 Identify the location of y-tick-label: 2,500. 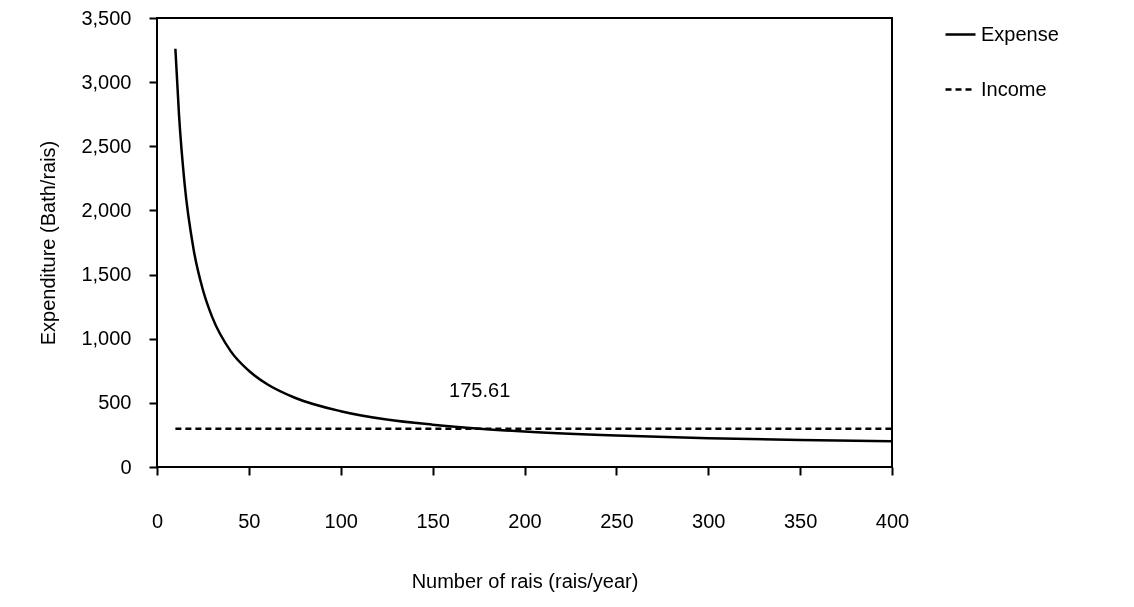
(106, 145).